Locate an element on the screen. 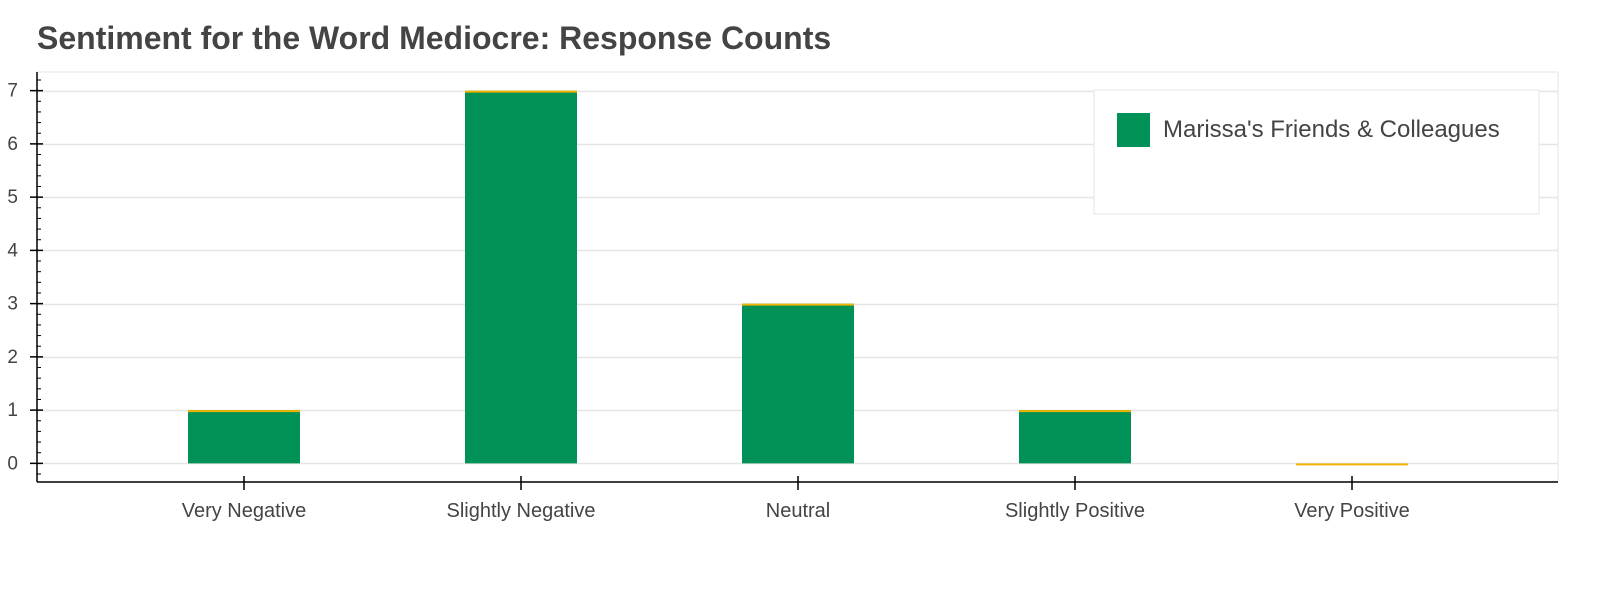 This screenshot has height=600, width=1600. x-tick-label-3: Slightly Positive is located at coordinates (1075, 511).